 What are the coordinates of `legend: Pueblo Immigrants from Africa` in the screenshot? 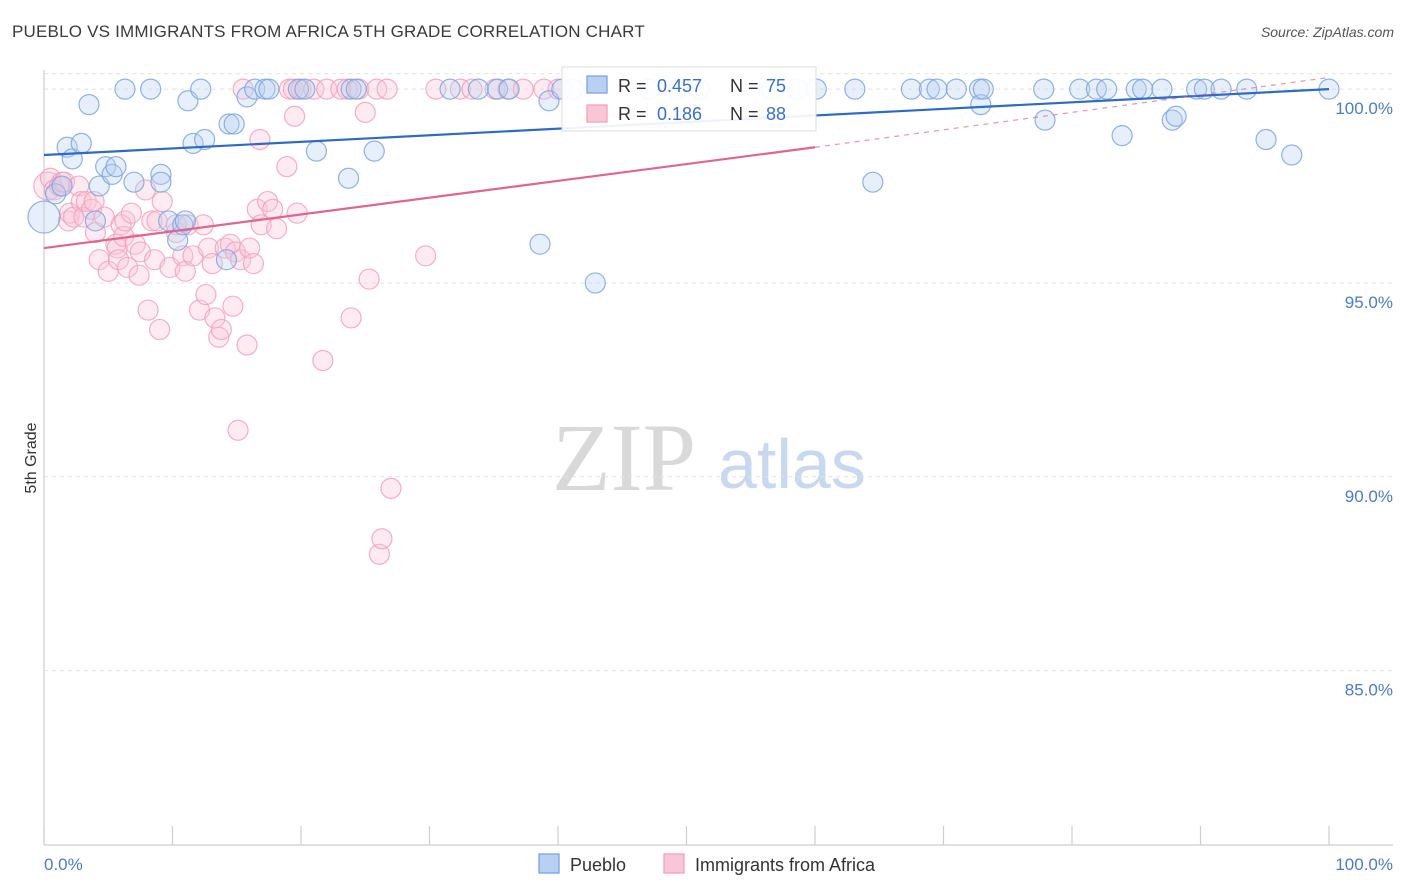 It's located at (707, 864).